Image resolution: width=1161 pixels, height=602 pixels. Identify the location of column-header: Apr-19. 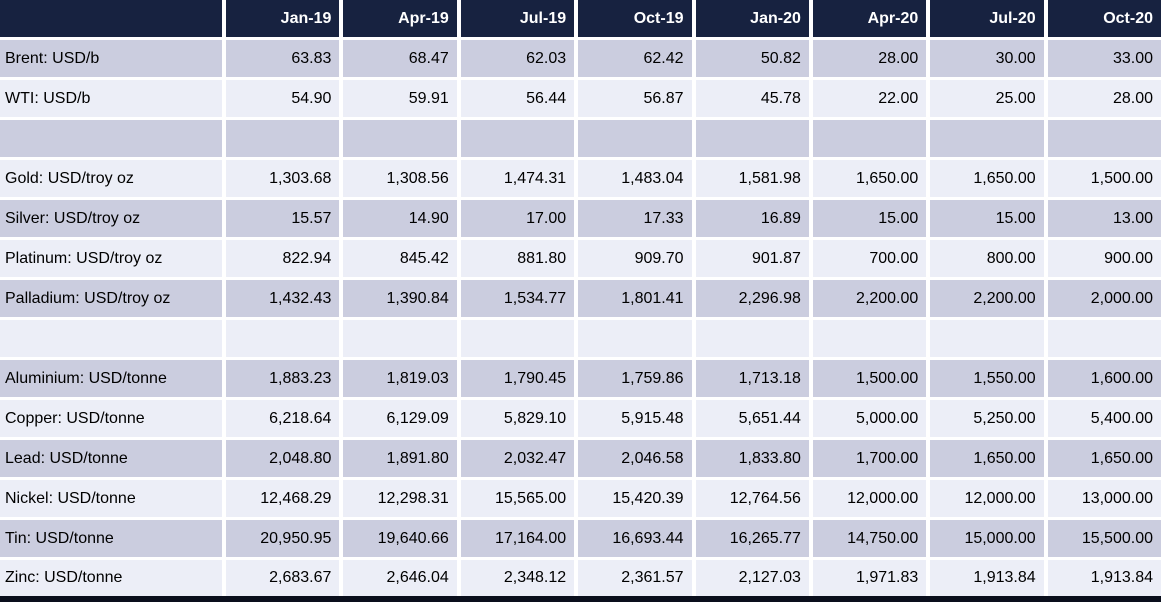
(400, 18).